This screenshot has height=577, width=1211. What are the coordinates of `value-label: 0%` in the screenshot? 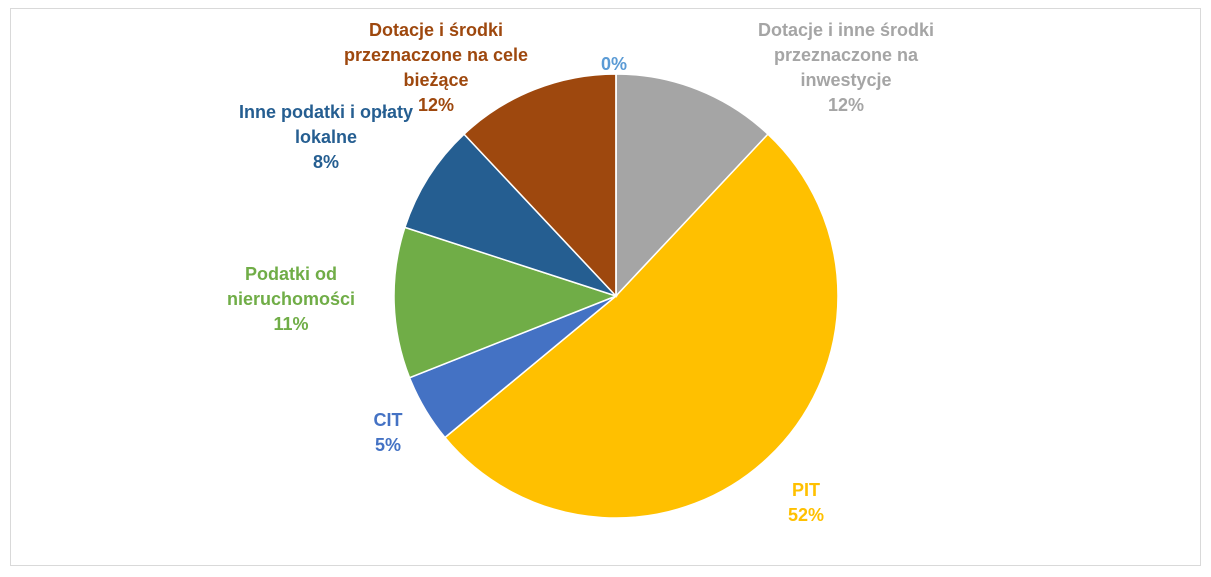 It's located at (613, 64).